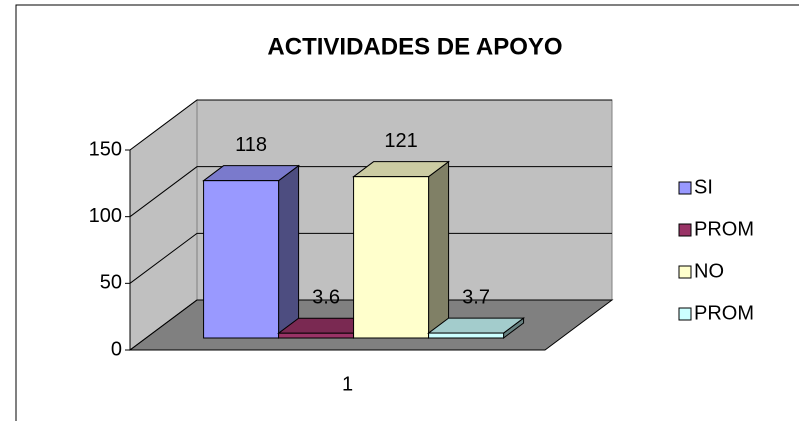 The width and height of the screenshot is (799, 421). Describe the element at coordinates (105, 149) in the screenshot. I see `y-tick-label: 150` at that location.